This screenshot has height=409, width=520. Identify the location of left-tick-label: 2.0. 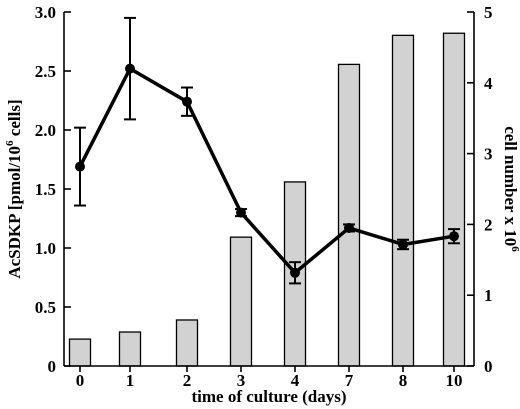
(45, 130).